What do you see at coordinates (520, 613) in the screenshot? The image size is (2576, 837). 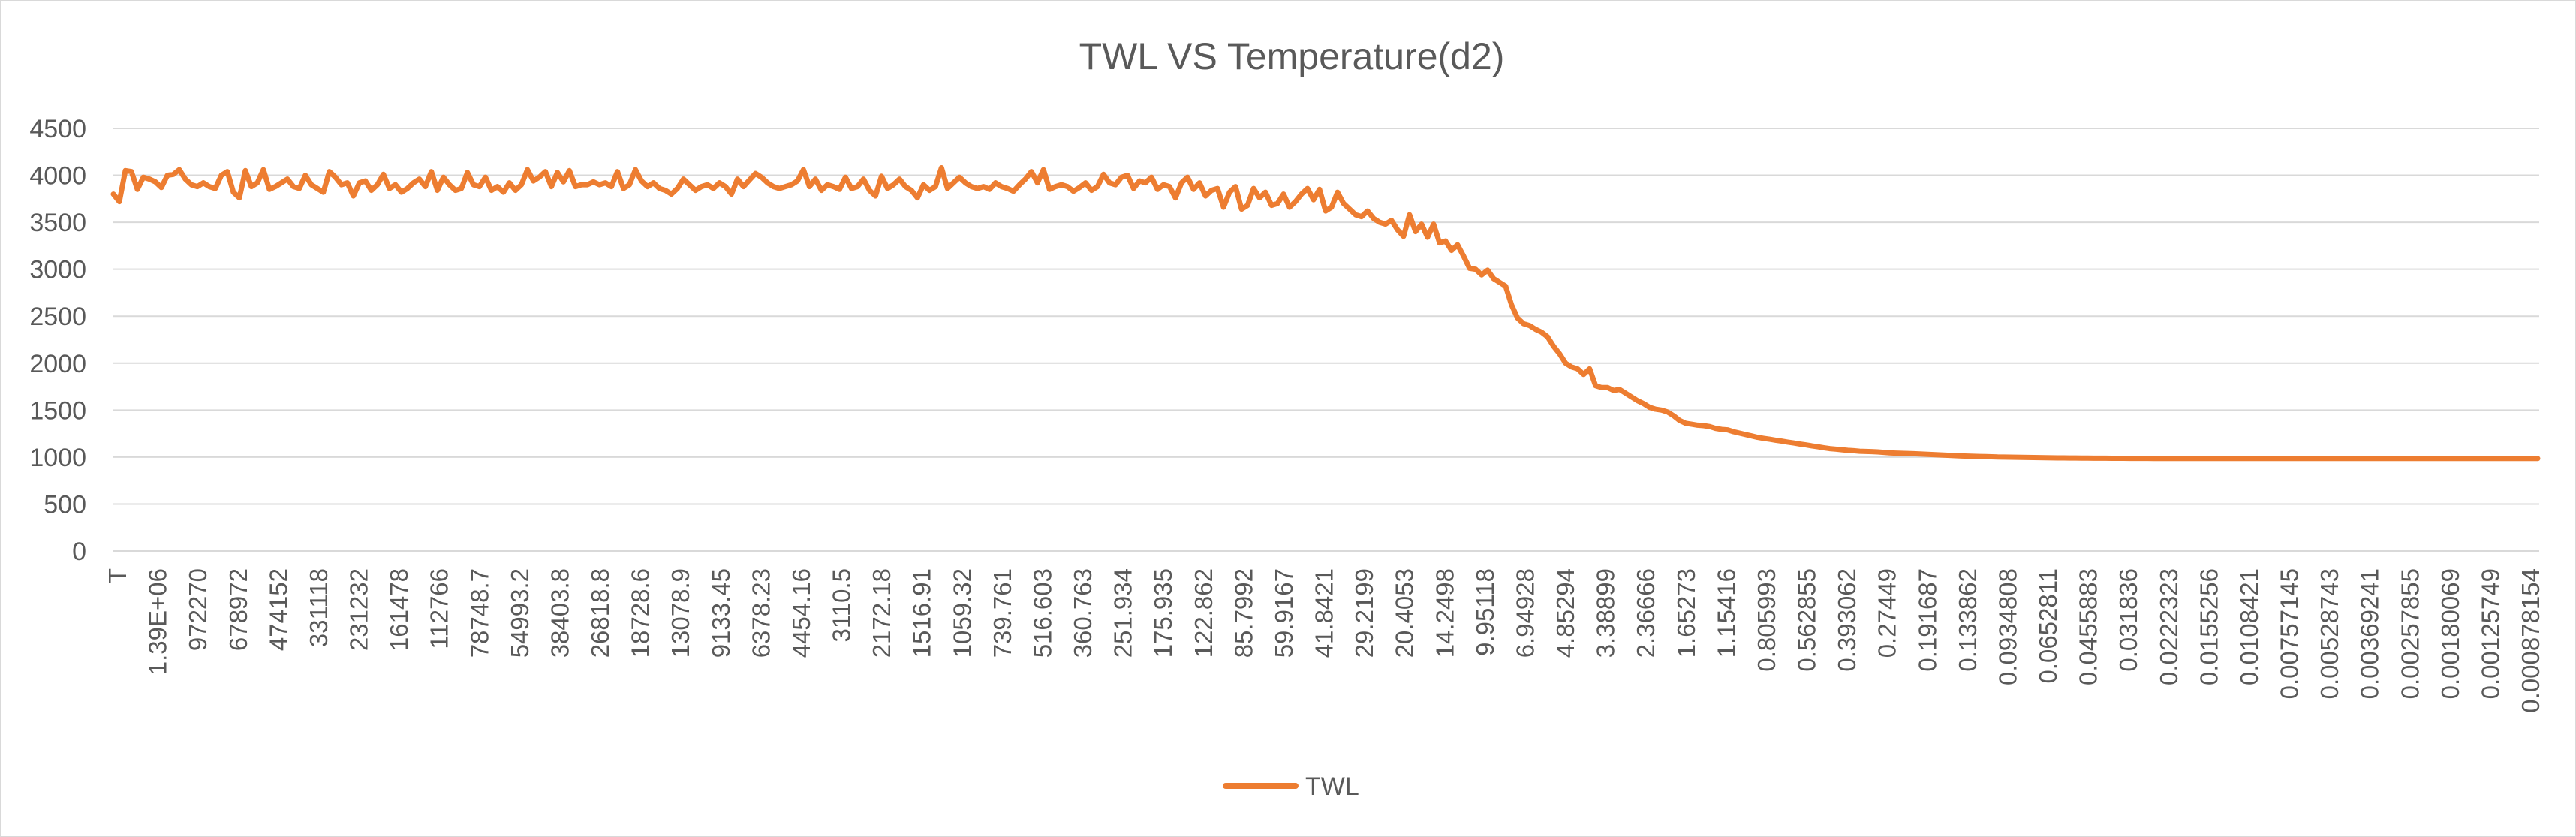 I see `x-tick-label: 54993.2` at bounding box center [520, 613].